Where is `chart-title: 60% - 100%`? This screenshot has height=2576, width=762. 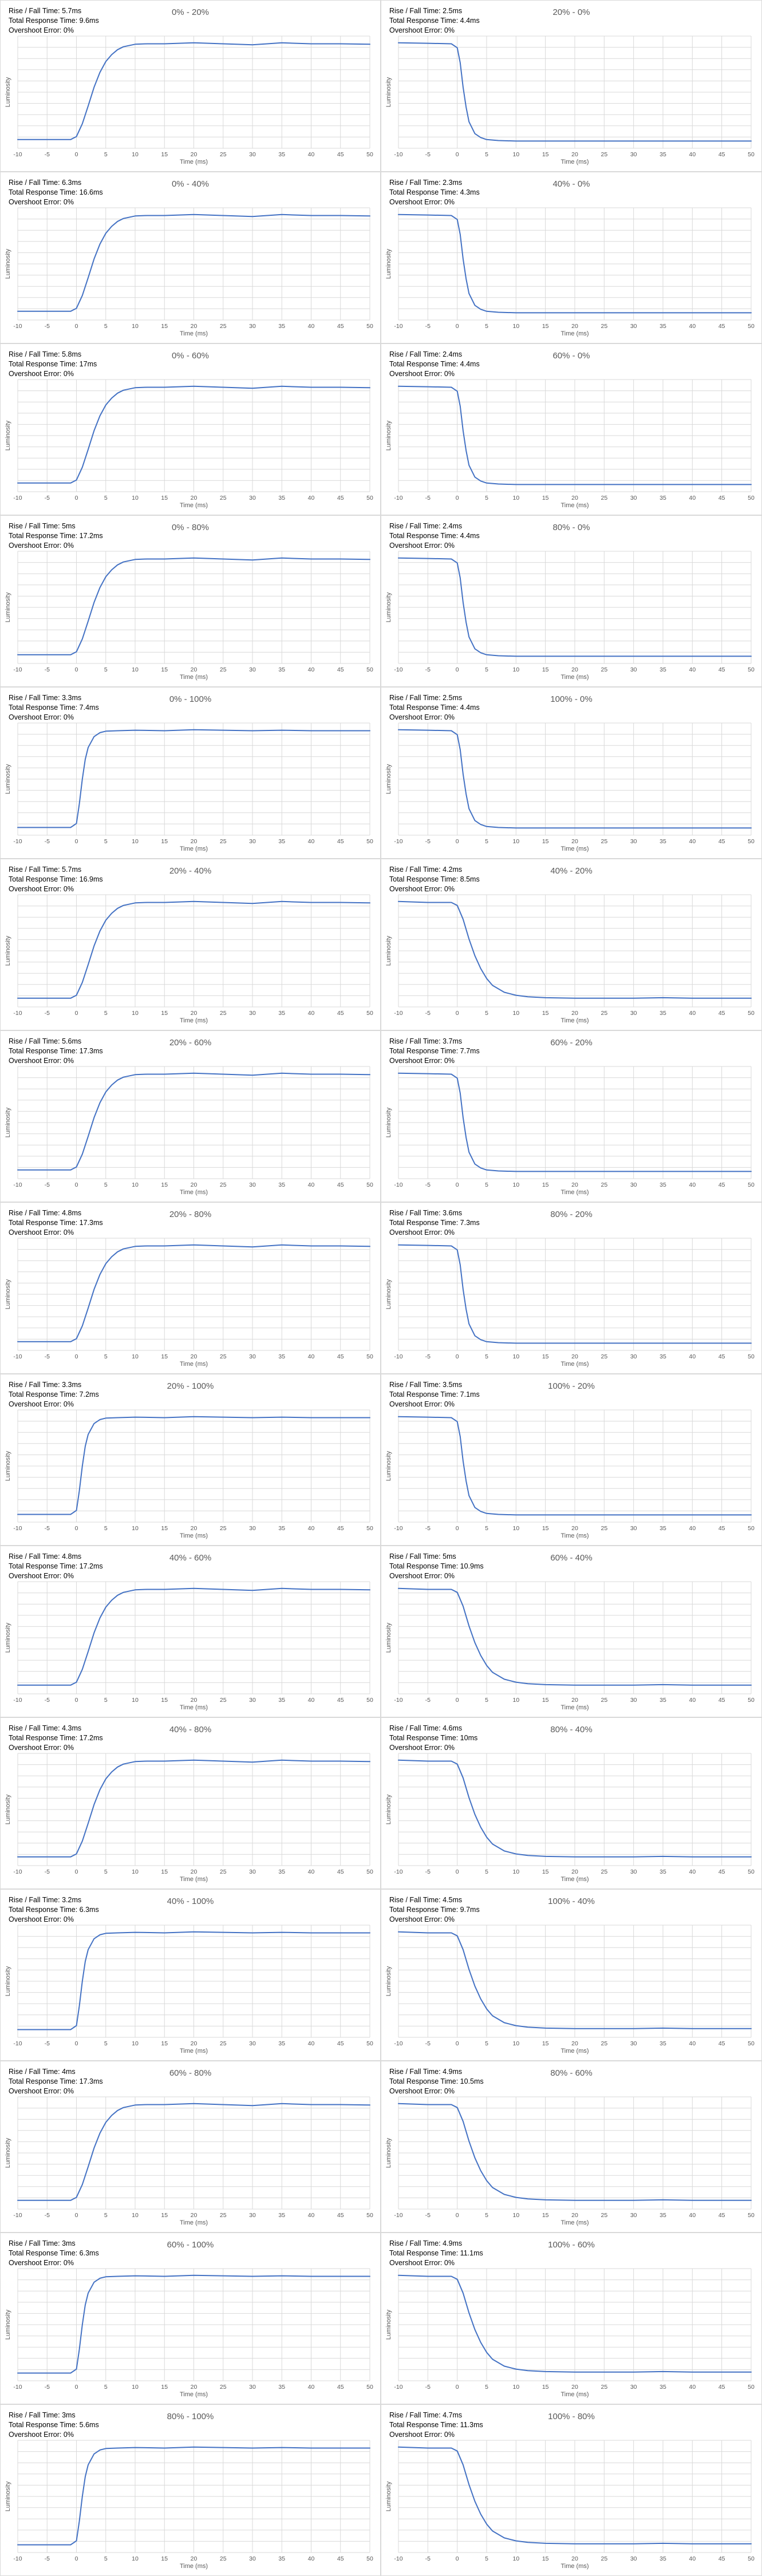 chart-title: 60% - 100% is located at coordinates (190, 2245).